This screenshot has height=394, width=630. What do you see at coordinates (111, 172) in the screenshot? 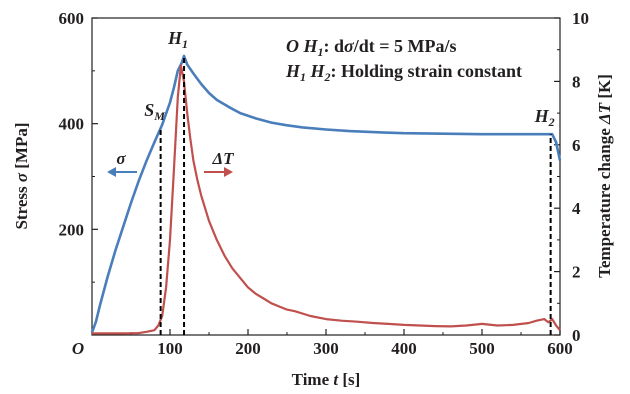
I see `sigma-arrow-head` at bounding box center [111, 172].